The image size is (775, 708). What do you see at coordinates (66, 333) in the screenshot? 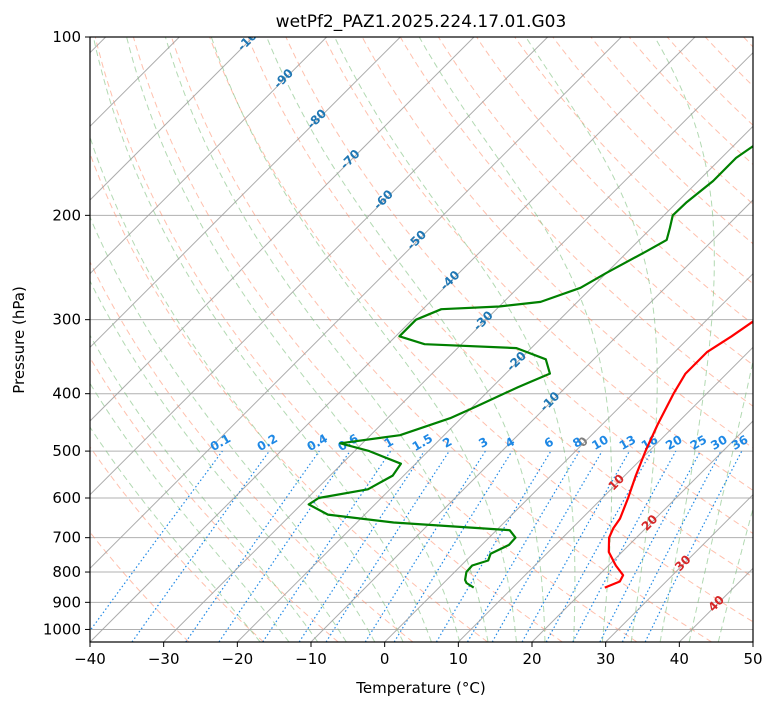
I see `y-axis-ticks: 100 200 300 400 500 600 700 800 900 1000` at bounding box center [66, 333].